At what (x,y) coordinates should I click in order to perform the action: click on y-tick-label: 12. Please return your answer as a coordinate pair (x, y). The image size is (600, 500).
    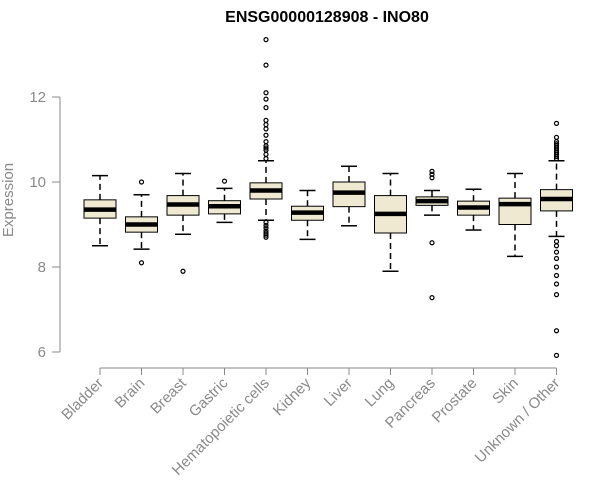
    Looking at the image, I should click on (37, 97).